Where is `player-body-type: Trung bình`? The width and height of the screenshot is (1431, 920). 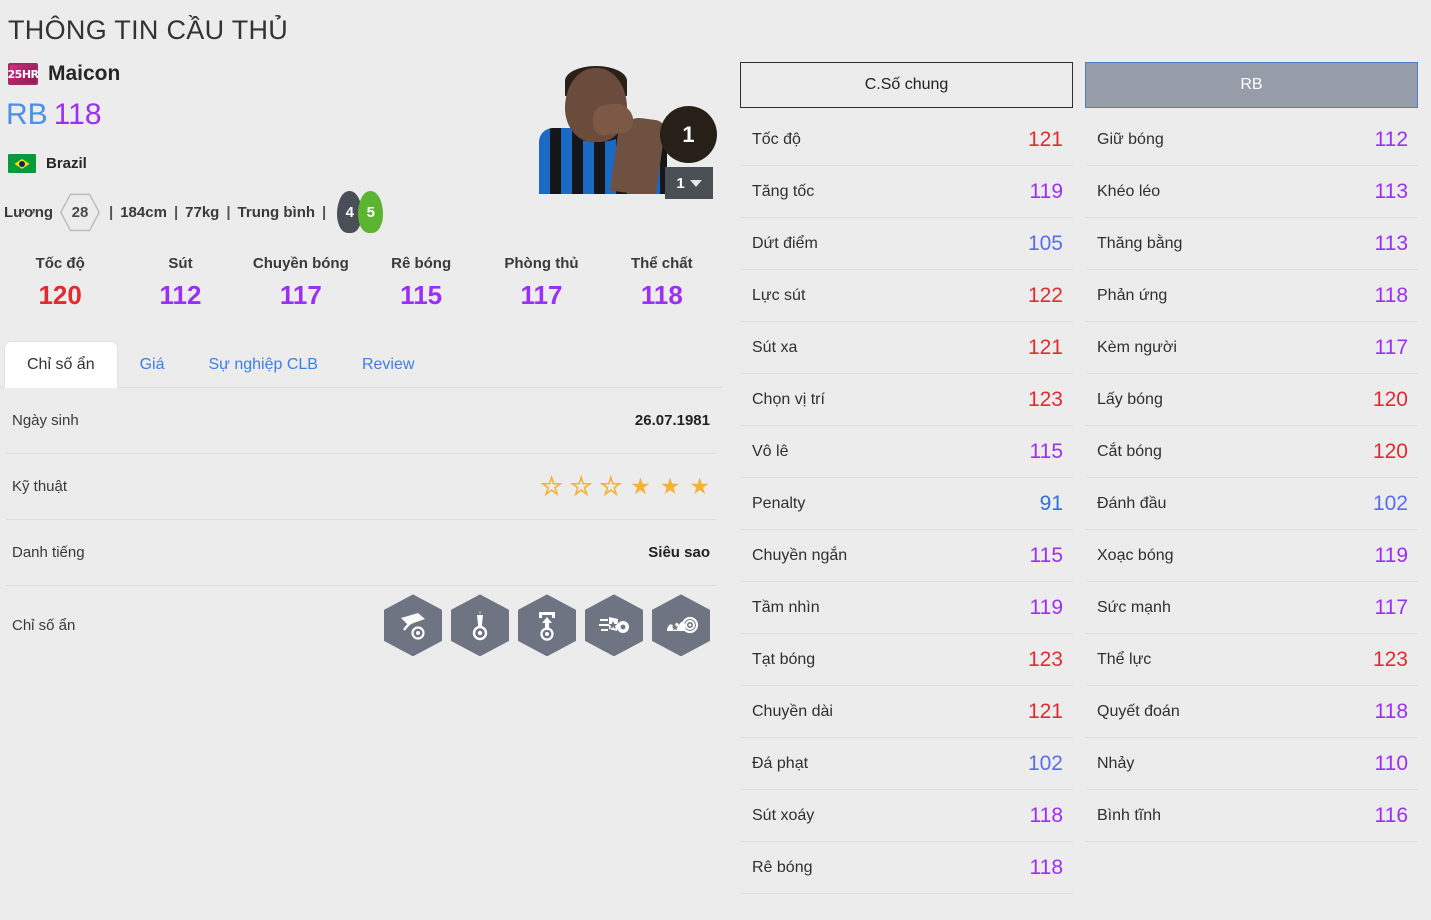
player-body-type: Trung bình is located at coordinates (276, 212).